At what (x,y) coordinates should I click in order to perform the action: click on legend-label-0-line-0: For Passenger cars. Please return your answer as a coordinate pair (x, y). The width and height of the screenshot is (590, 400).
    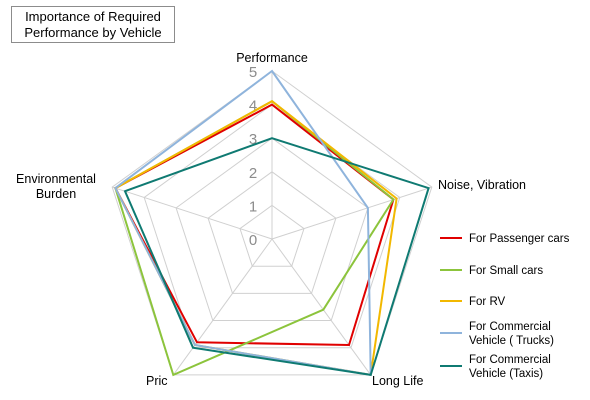
    Looking at the image, I should click on (519, 239).